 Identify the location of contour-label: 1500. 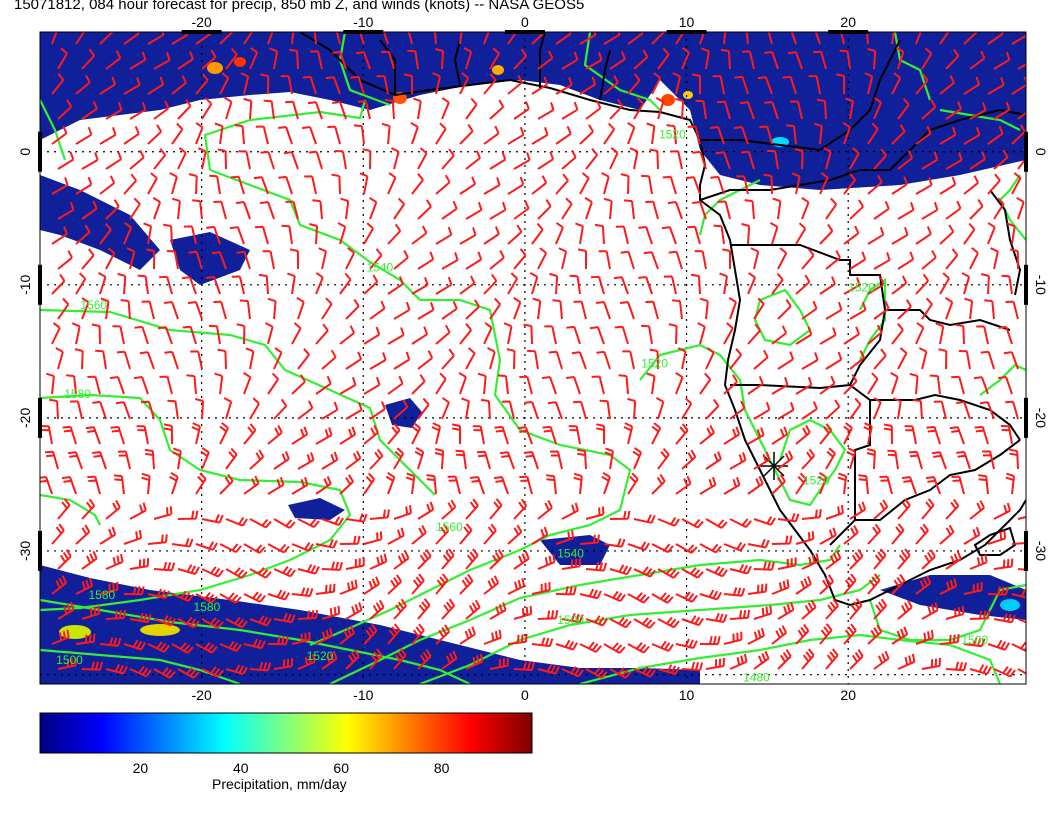
(69, 660).